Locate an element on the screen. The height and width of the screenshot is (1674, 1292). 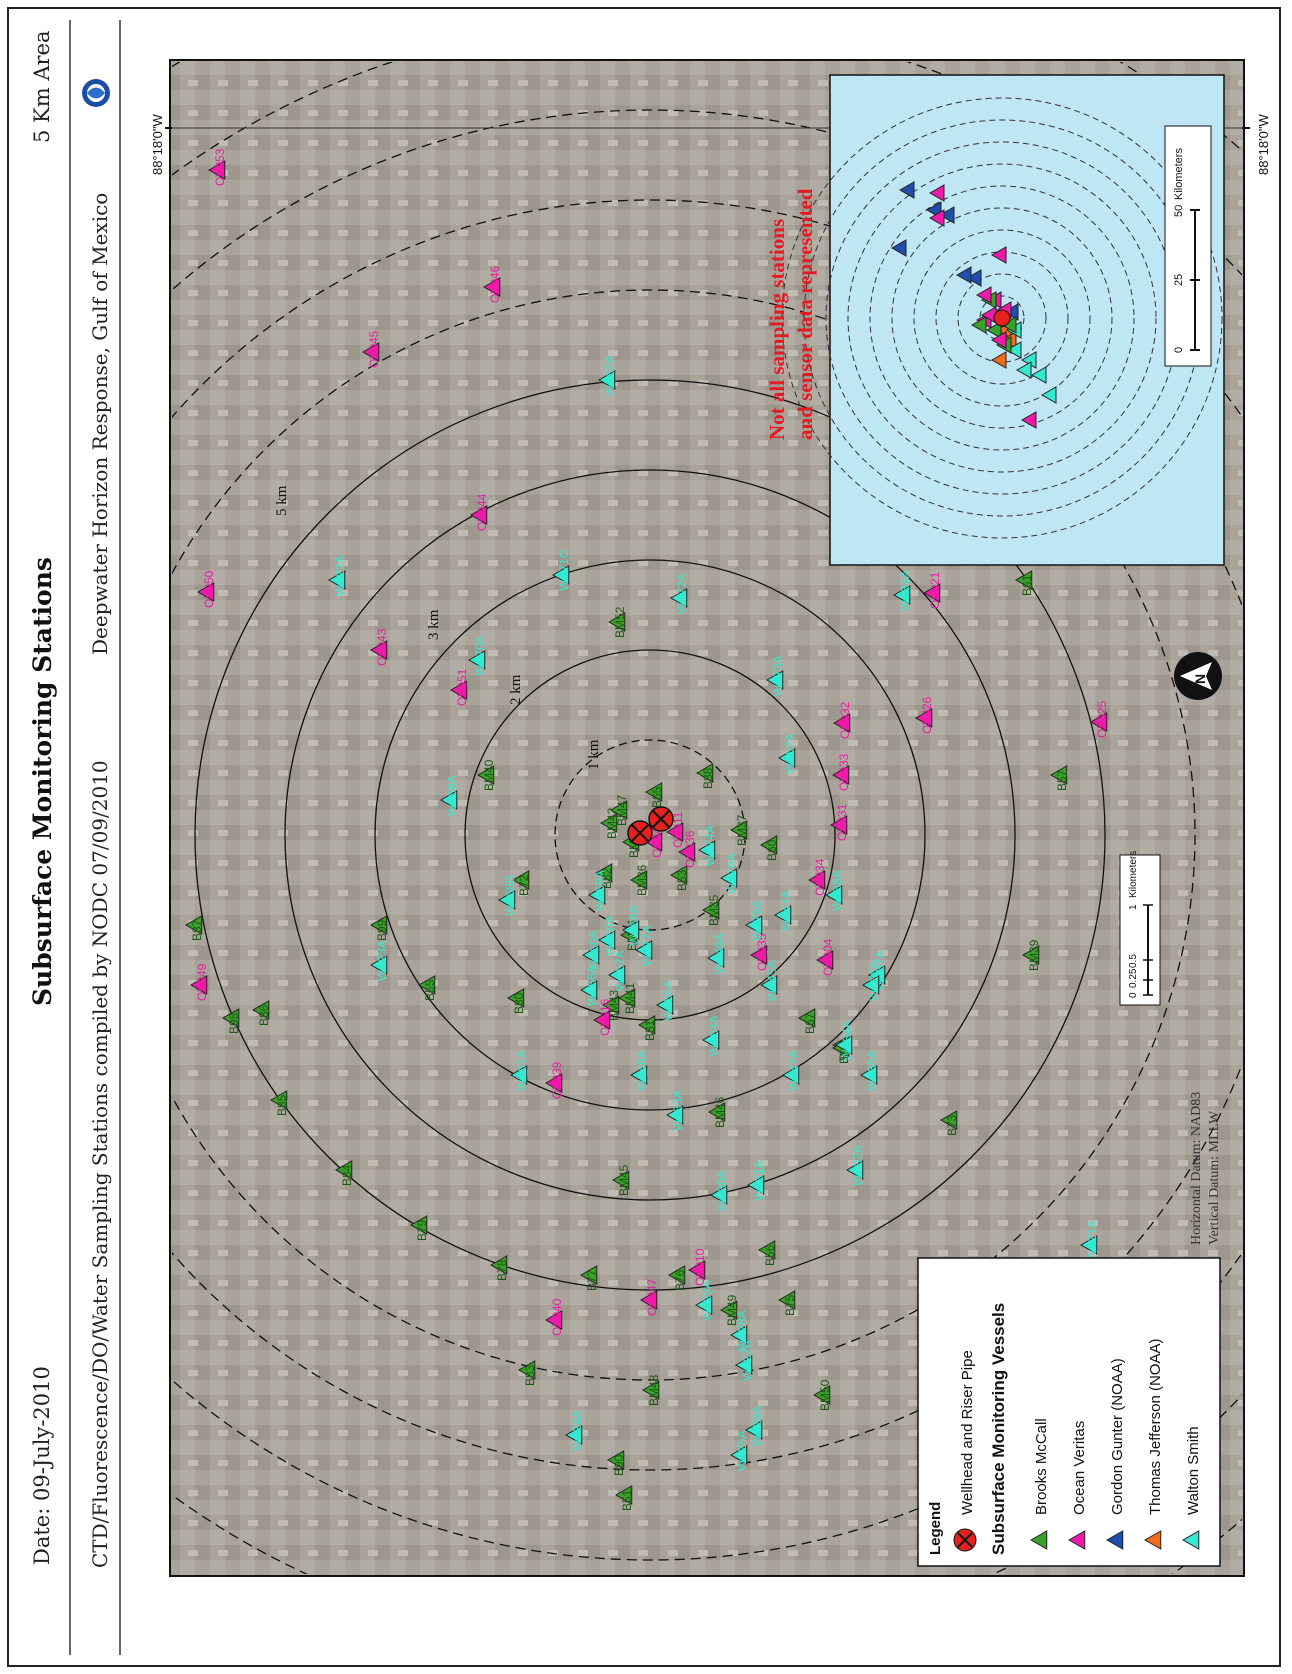
station-bm36: BM36 is located at coordinates (639, 880).